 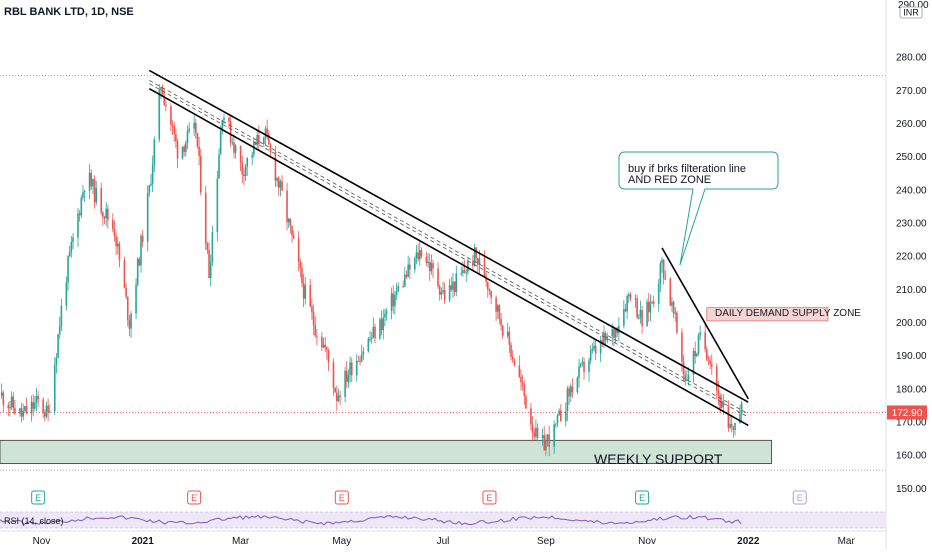 What do you see at coordinates (911, 323) in the screenshot?
I see `price-tick-label: 200.00` at bounding box center [911, 323].